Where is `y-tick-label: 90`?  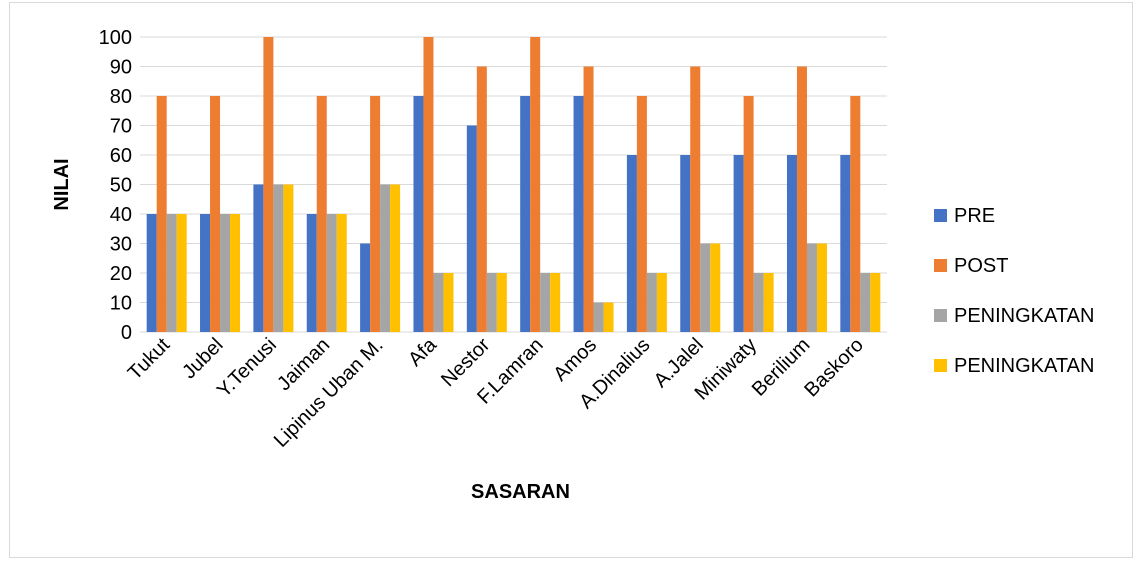 y-tick-label: 90 is located at coordinates (121, 68).